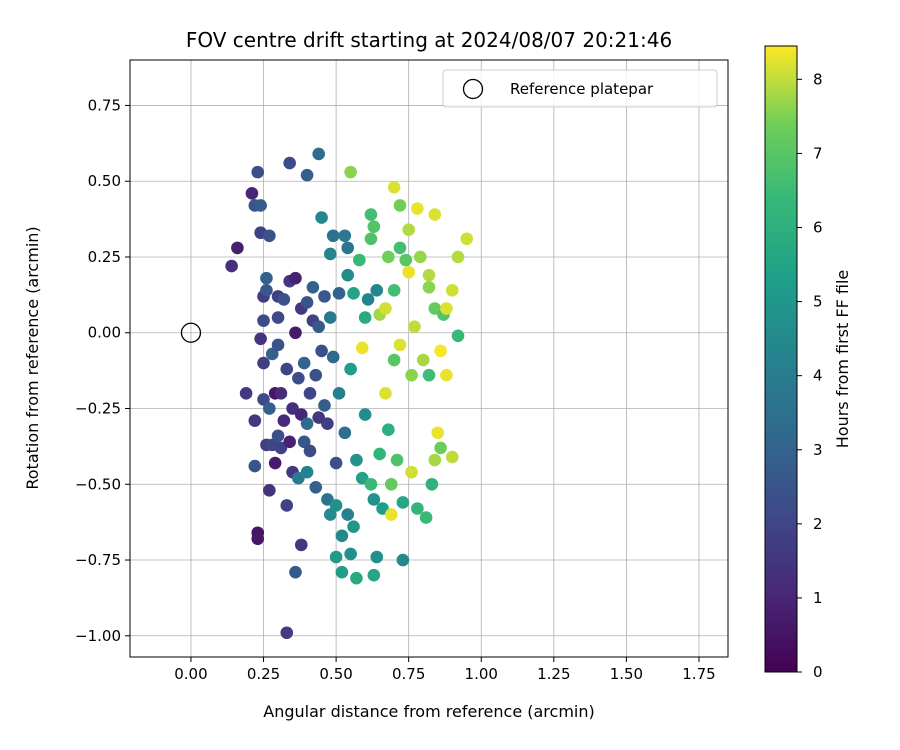  I want to click on colorbar-ticks: 0 1 2 3 4 5 6 7 8, so click(810, 375).